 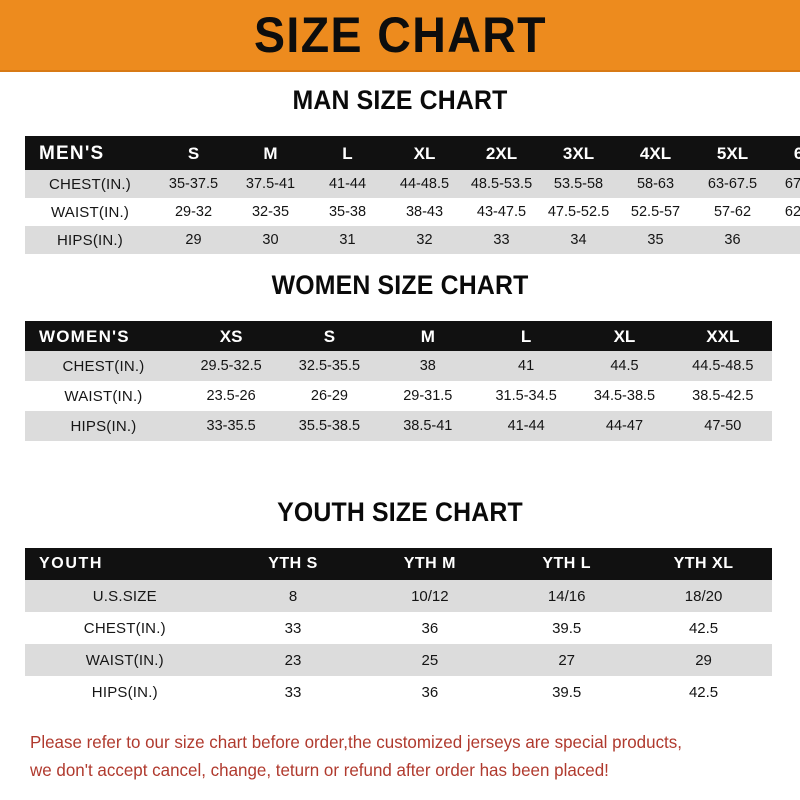 What do you see at coordinates (231, 425) in the screenshot?
I see `cell-value: 33-35.5` at bounding box center [231, 425].